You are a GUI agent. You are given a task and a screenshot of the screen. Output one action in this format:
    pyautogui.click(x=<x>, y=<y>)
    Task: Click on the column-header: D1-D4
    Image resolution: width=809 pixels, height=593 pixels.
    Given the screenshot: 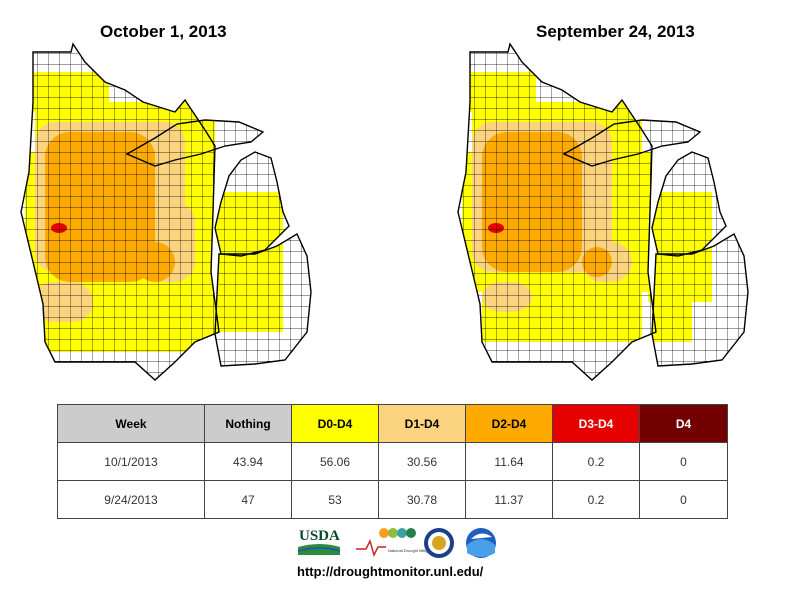 What is the action you would take?
    pyautogui.click(x=422, y=423)
    